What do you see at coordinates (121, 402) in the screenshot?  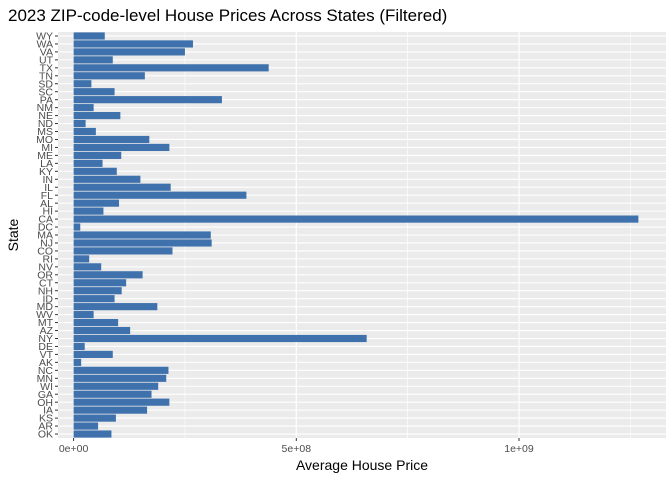 I see `bar-oh` at bounding box center [121, 402].